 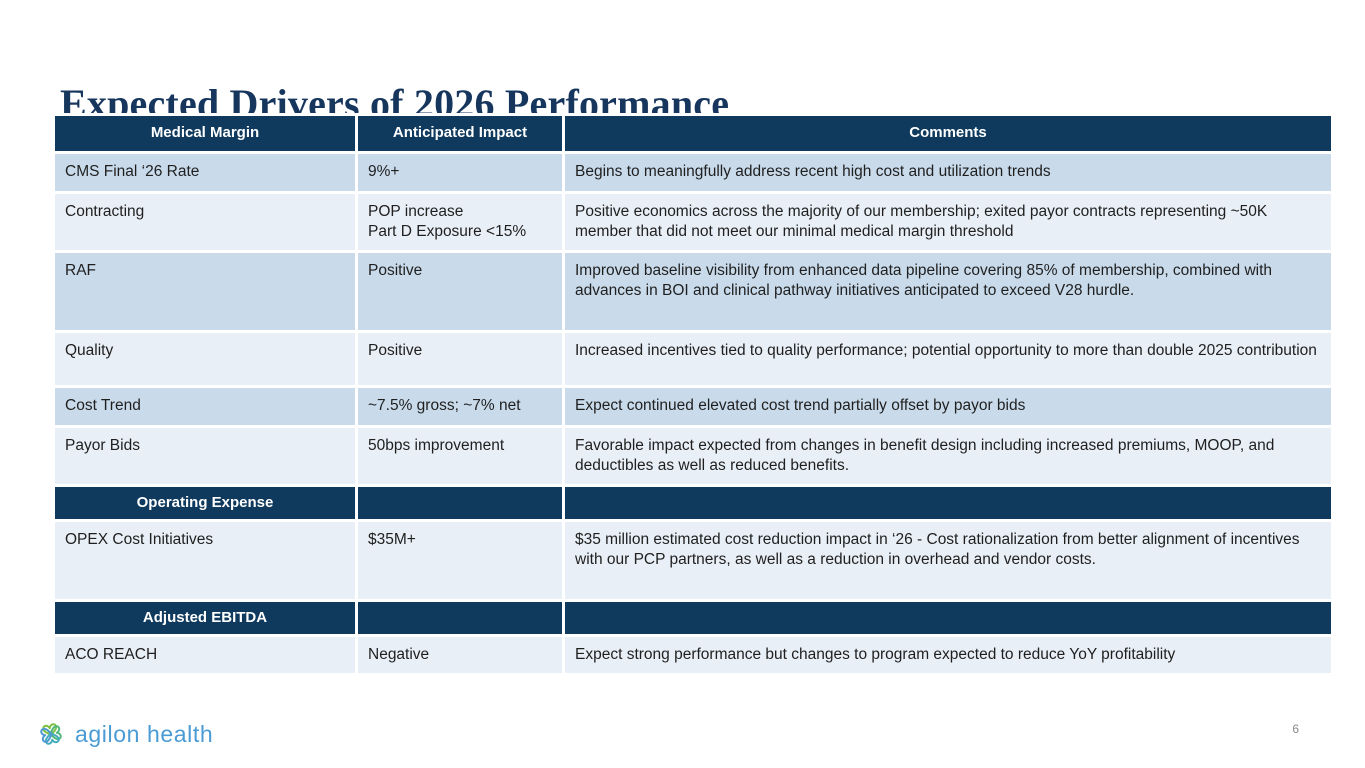 What do you see at coordinates (460, 655) in the screenshot?
I see `impact-cell: Negative` at bounding box center [460, 655].